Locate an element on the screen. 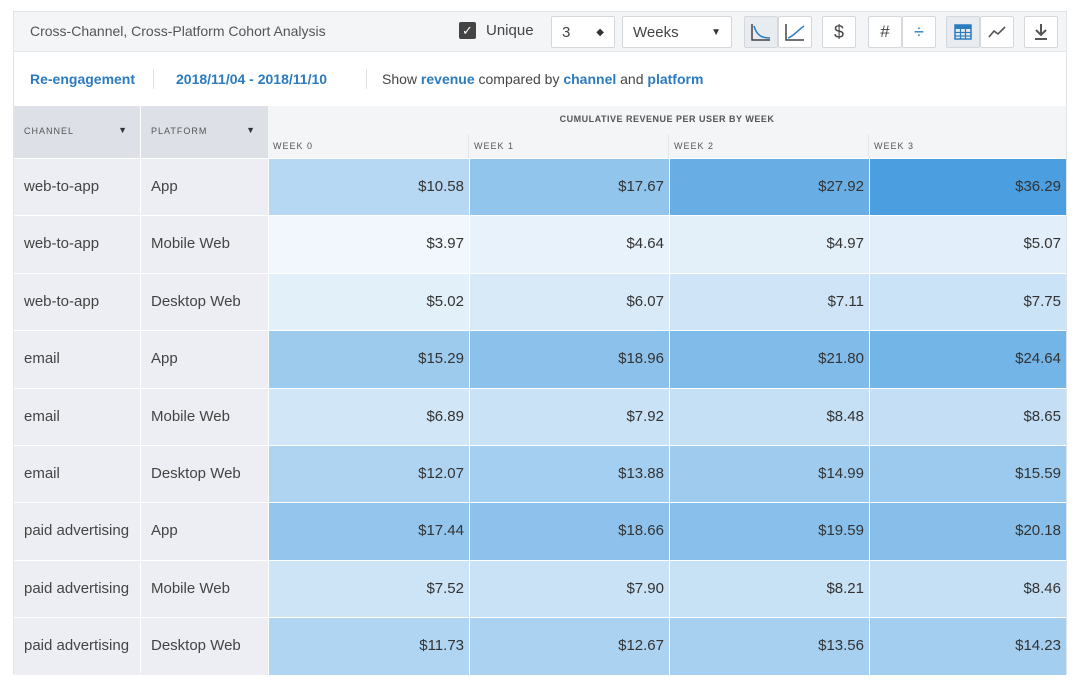  decay-curve-icon is located at coordinates (761, 32).